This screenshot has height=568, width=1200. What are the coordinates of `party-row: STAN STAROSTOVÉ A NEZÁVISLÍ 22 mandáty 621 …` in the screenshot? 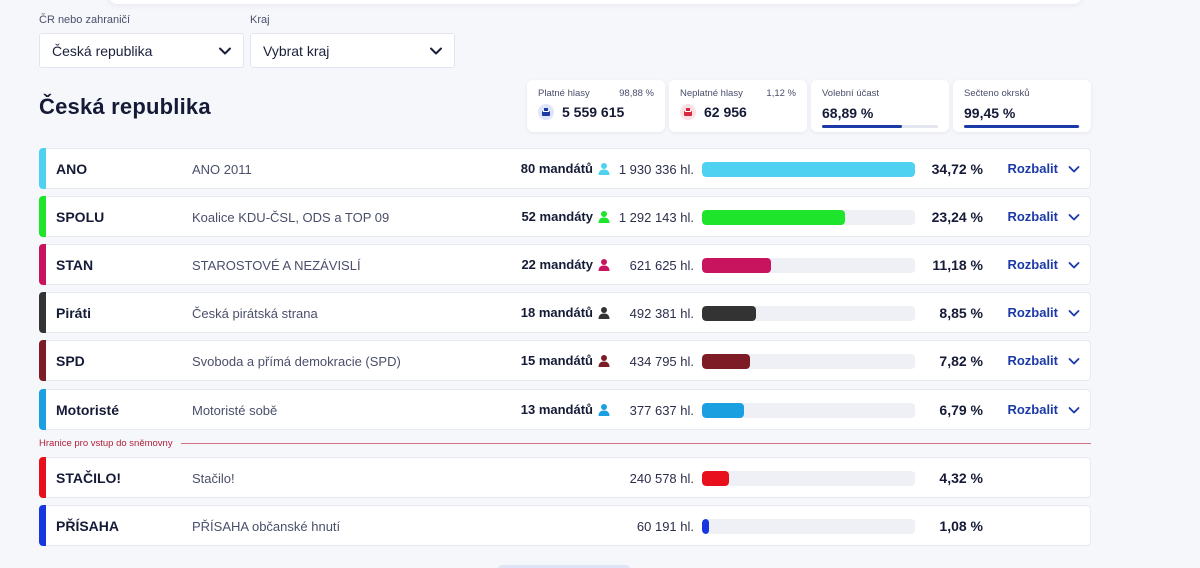 It's located at (565, 264).